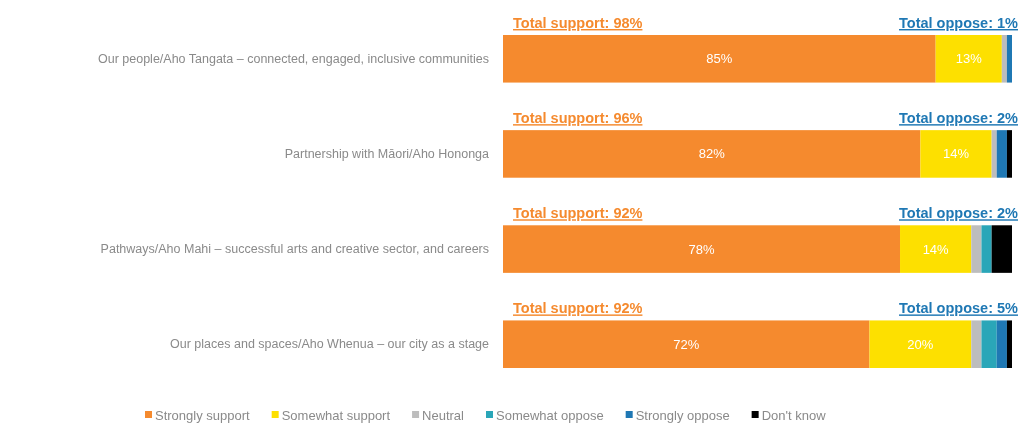  Describe the element at coordinates (682, 415) in the screenshot. I see `legend-label: Strongly oppose` at that location.